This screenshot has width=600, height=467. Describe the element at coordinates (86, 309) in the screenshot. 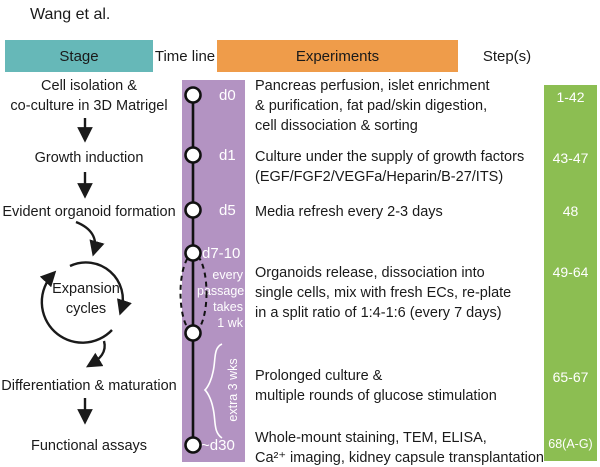

I see `stage-line: cycles` at that location.